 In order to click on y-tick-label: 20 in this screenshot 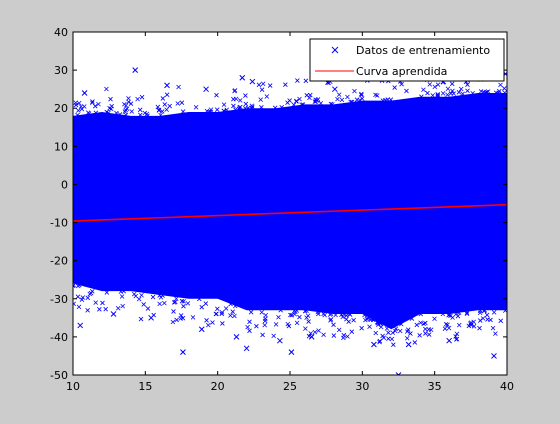, I will do `click(61, 108)`.